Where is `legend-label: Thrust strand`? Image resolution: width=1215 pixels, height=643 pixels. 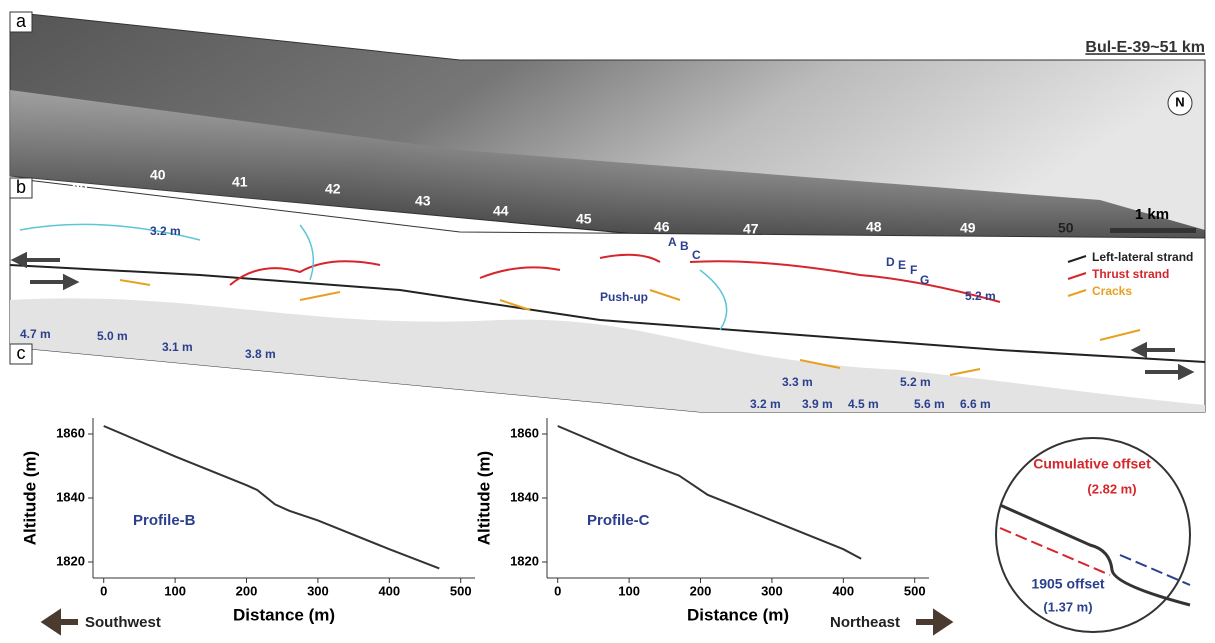
legend-label: Thrust strand is located at coordinates (1130, 274).